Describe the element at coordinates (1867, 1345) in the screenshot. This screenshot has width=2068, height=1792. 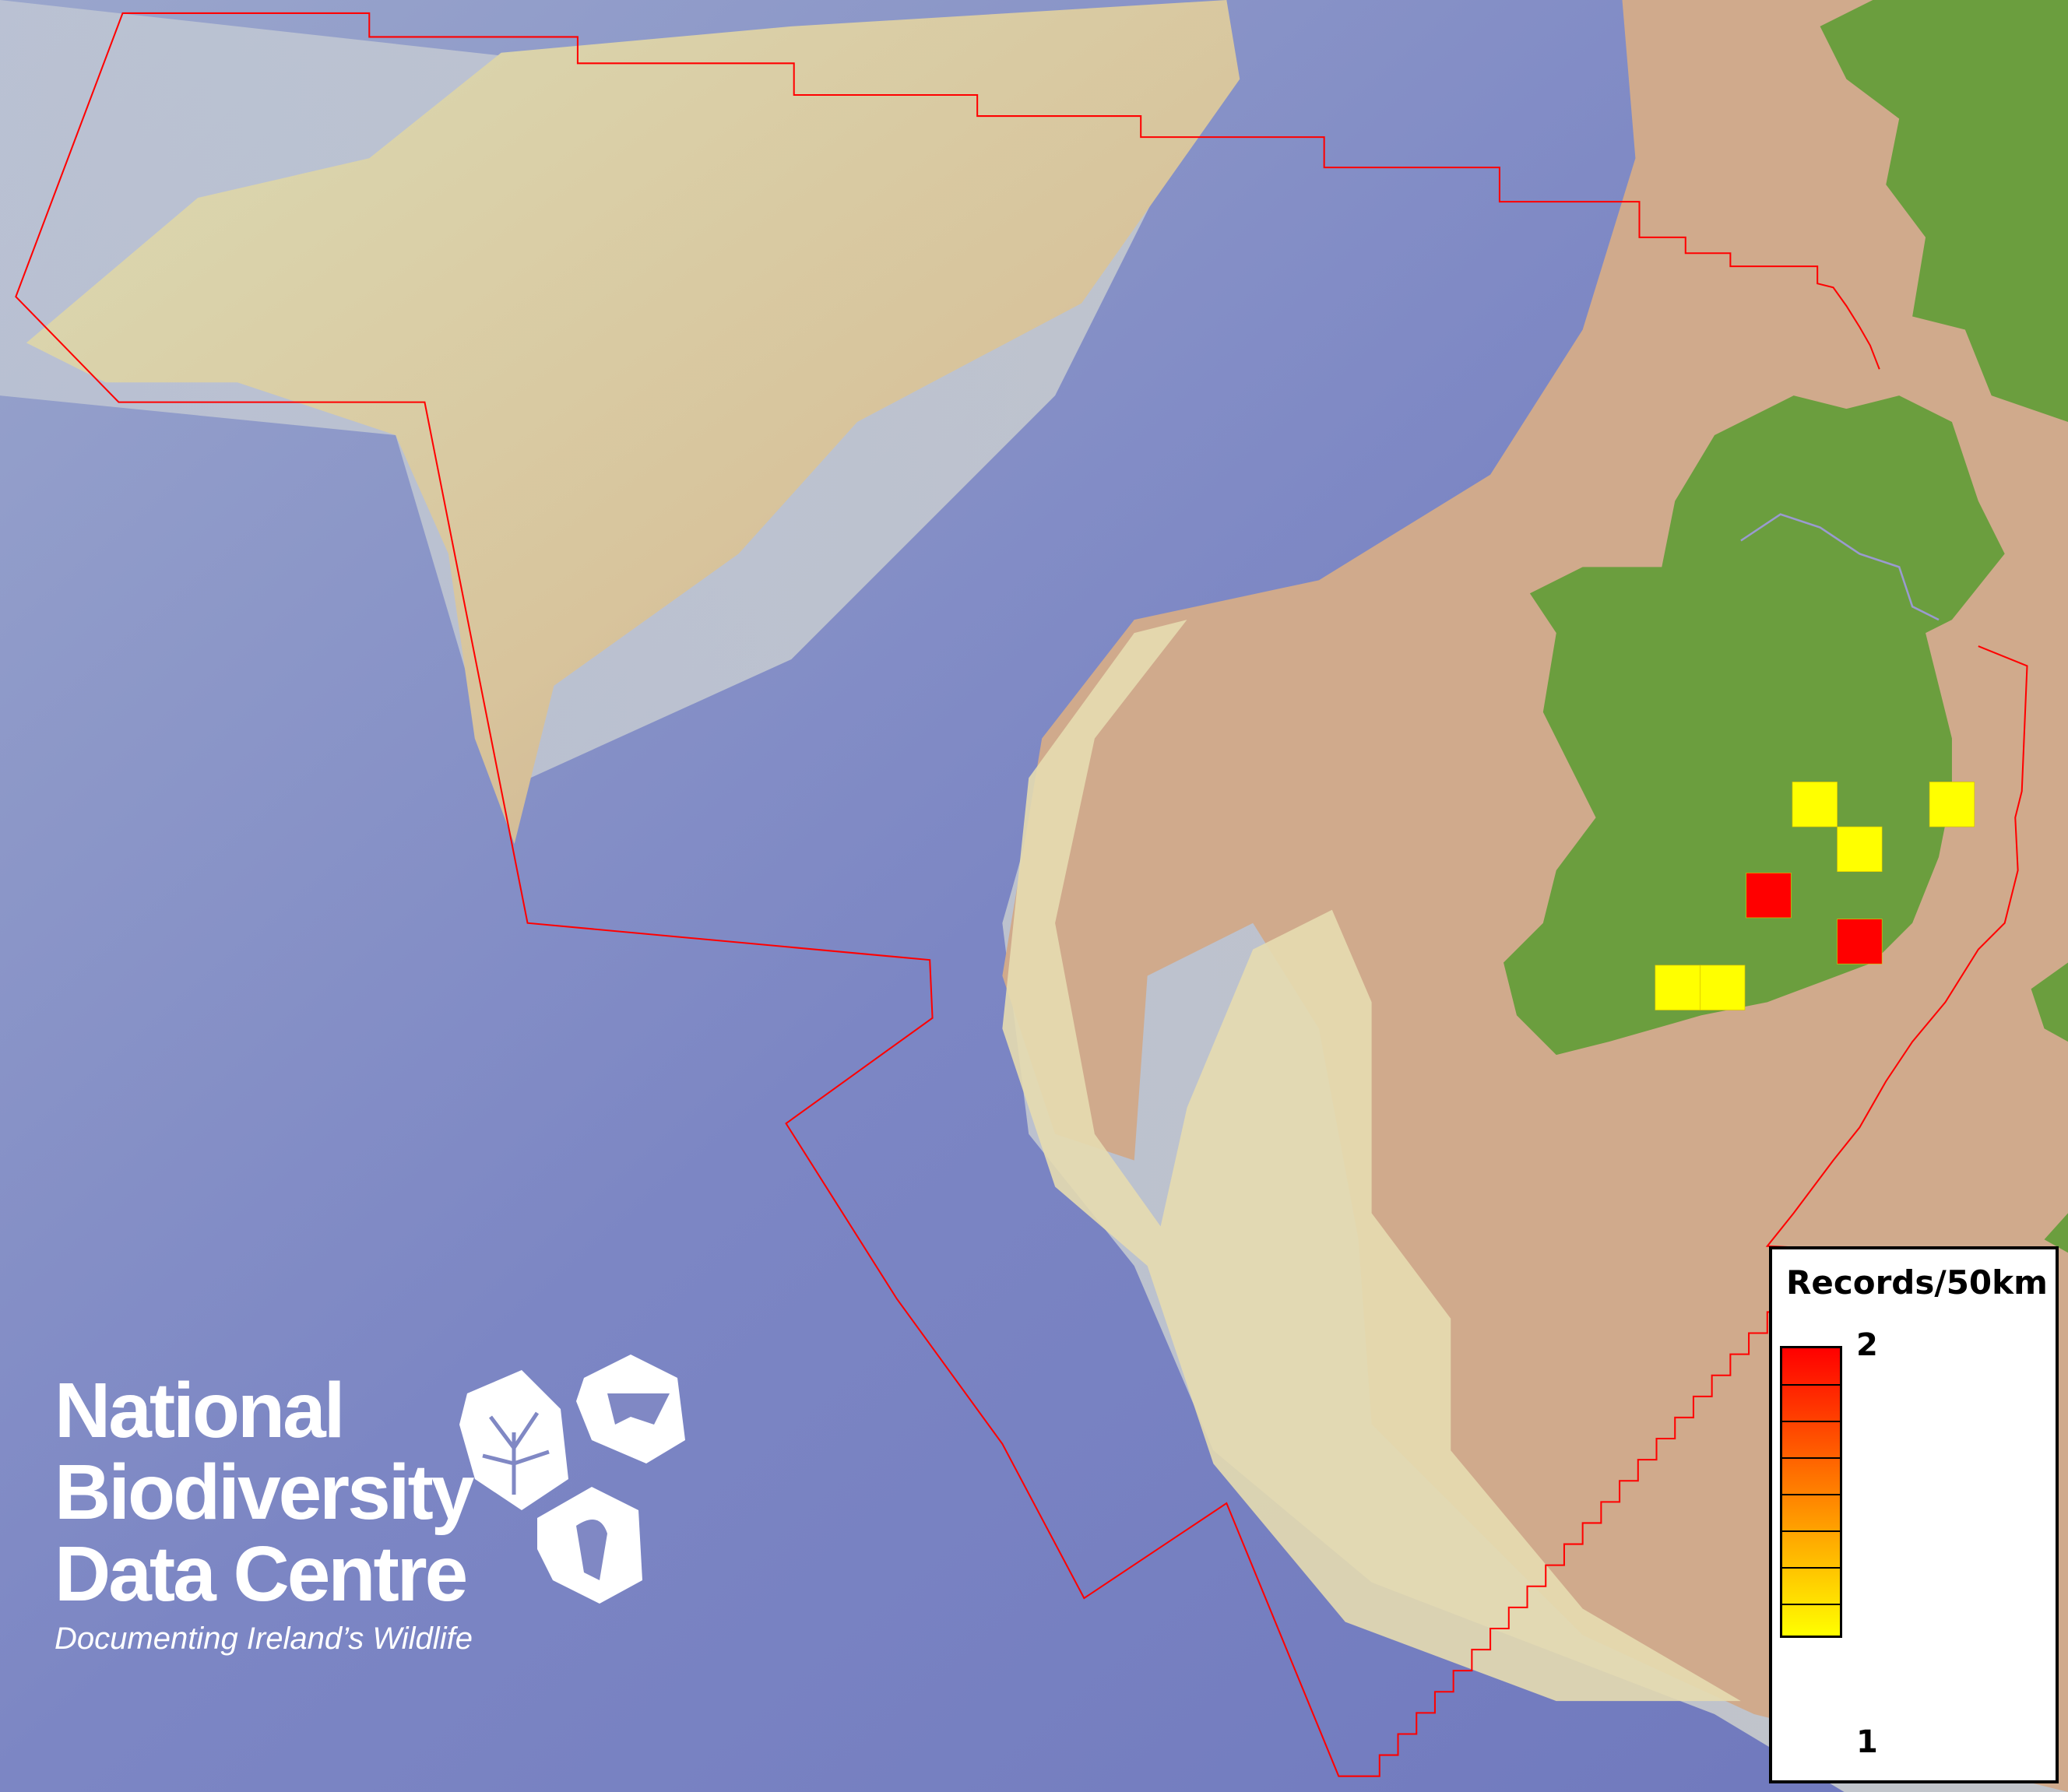
I see `legend-max-label: 2` at that location.